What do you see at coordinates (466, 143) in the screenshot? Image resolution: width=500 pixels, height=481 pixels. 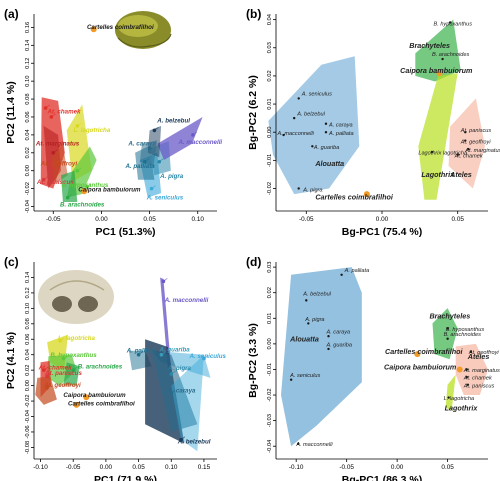 I see `hull-Ateles` at bounding box center [466, 143].